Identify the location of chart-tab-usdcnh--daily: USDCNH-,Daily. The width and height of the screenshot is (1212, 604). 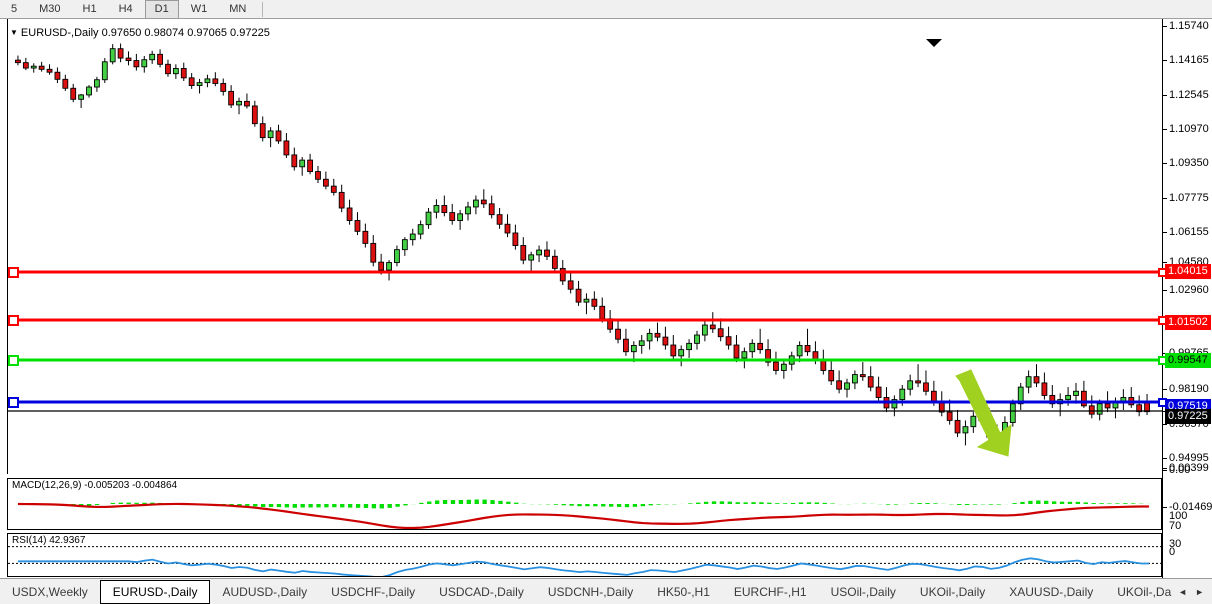
(590, 591).